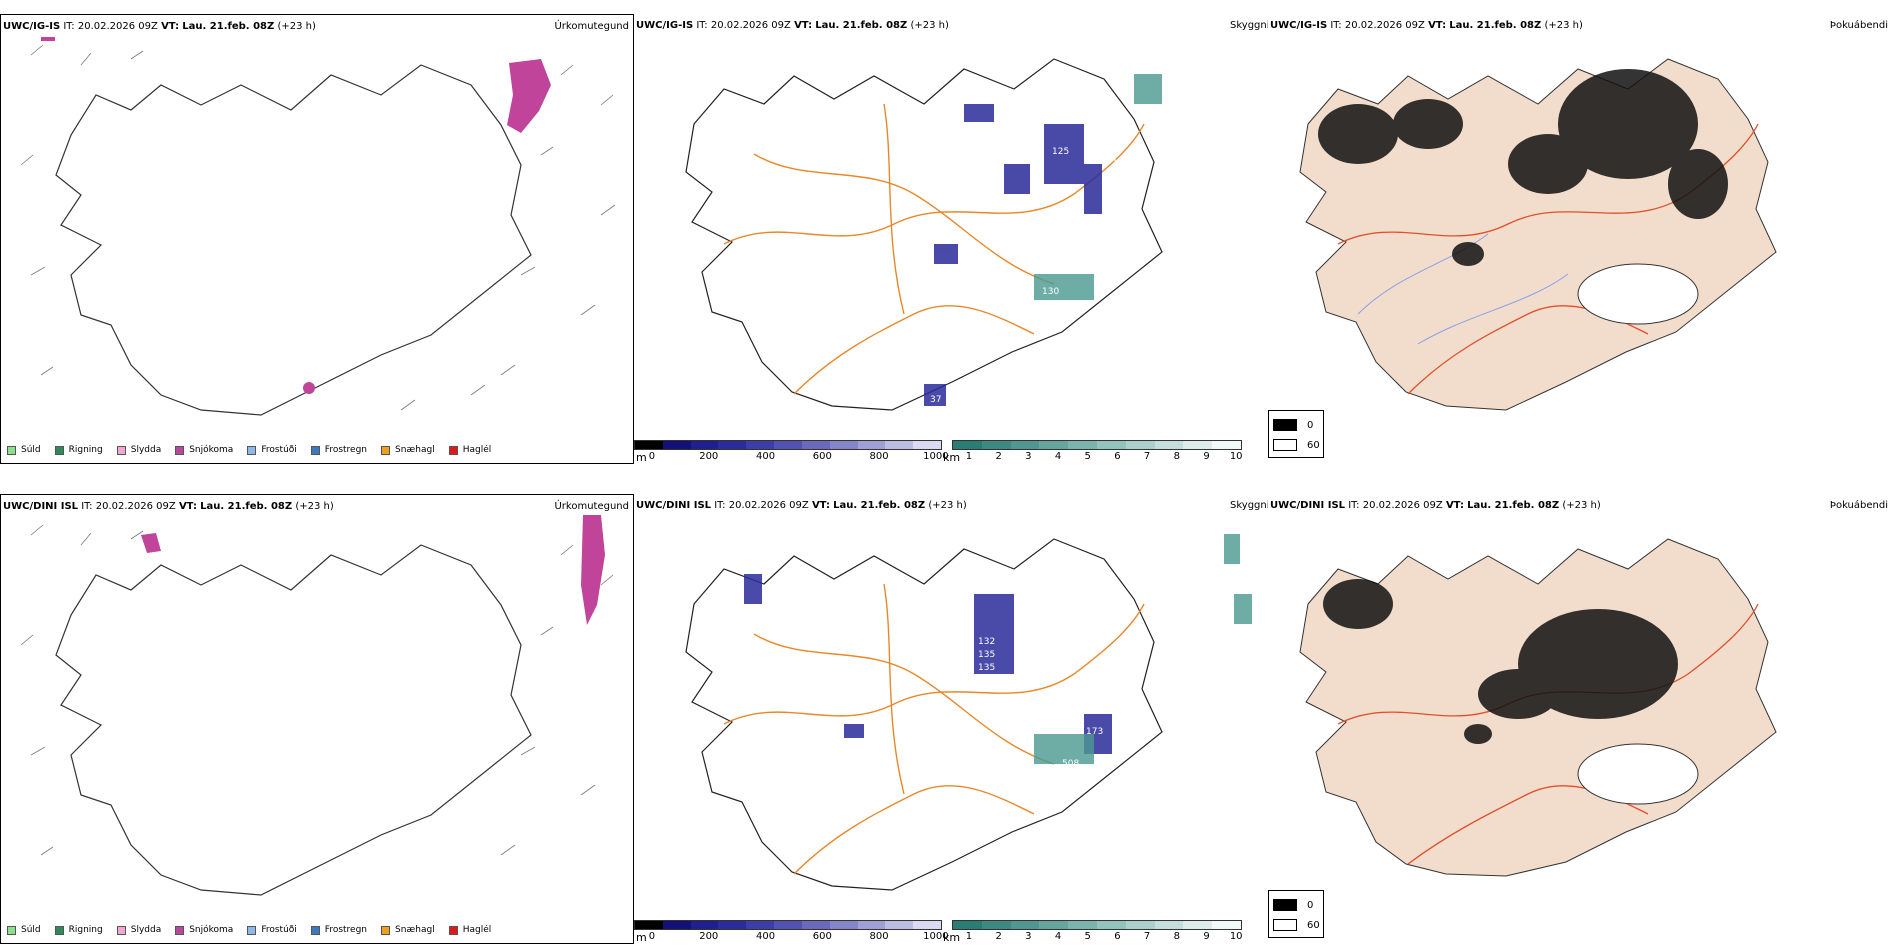 The image size is (1900, 950). What do you see at coordinates (1538, 234) in the screenshot?
I see `fog-map-top` at bounding box center [1538, 234].